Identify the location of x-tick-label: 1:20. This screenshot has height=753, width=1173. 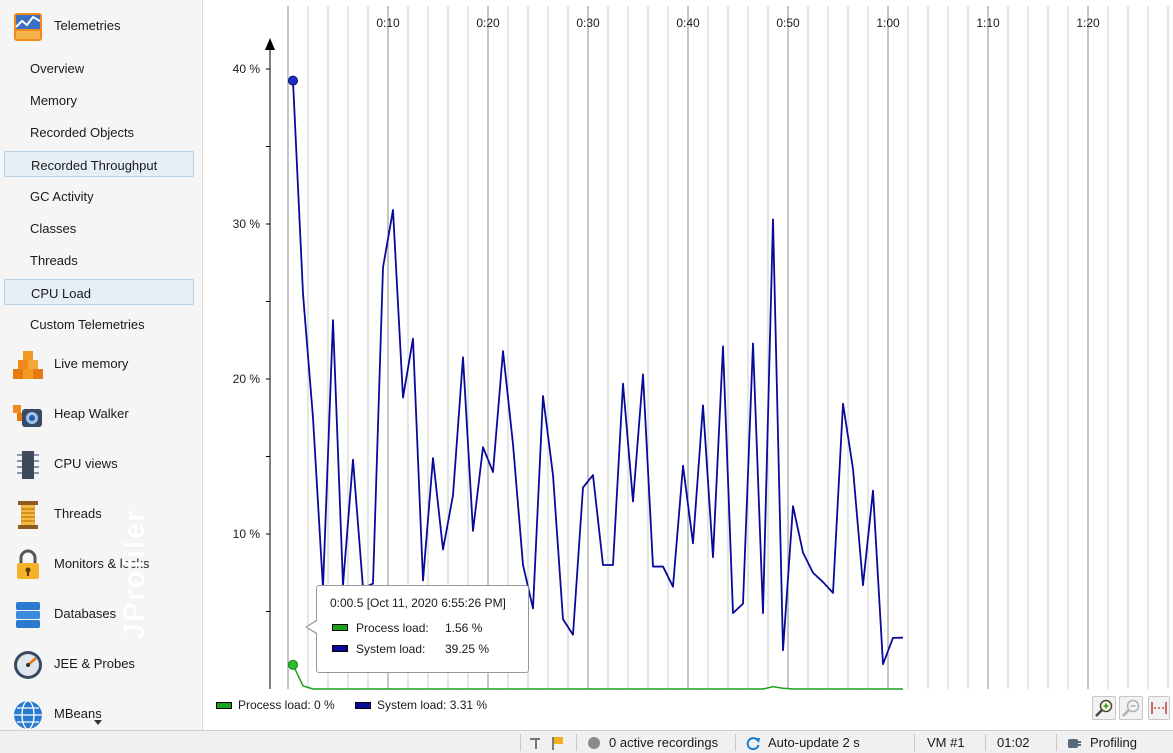
(1088, 23).